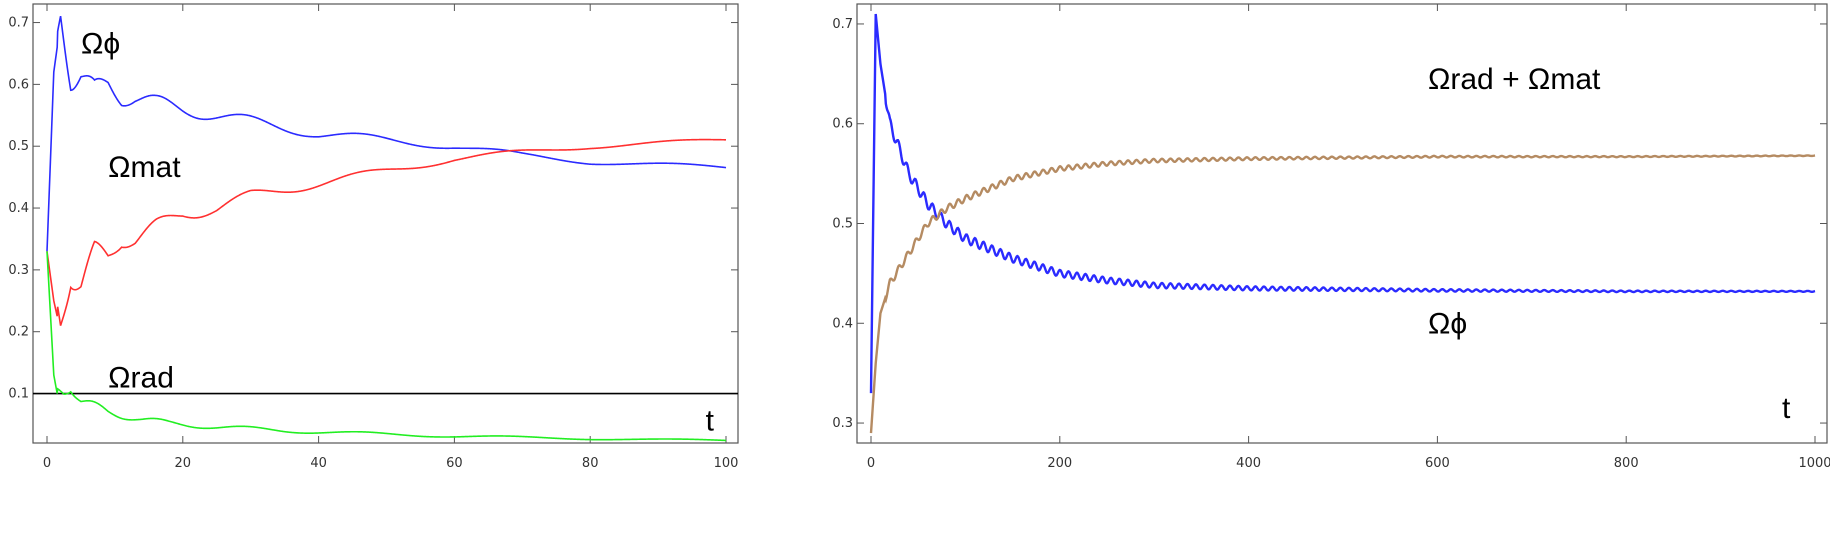 This screenshot has width=1830, height=551. I want to click on annotation-label: Ωrad, so click(141, 377).